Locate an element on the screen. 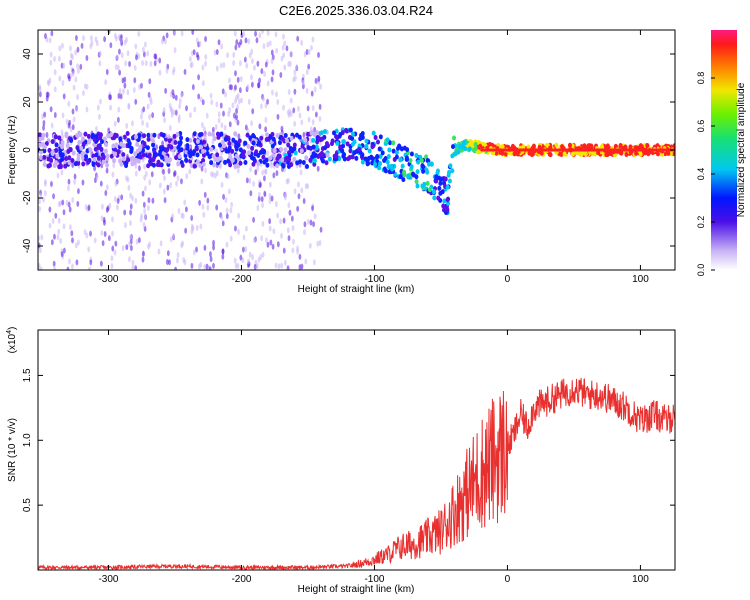  colorbar-tick-label: 0.6 is located at coordinates (701, 126).